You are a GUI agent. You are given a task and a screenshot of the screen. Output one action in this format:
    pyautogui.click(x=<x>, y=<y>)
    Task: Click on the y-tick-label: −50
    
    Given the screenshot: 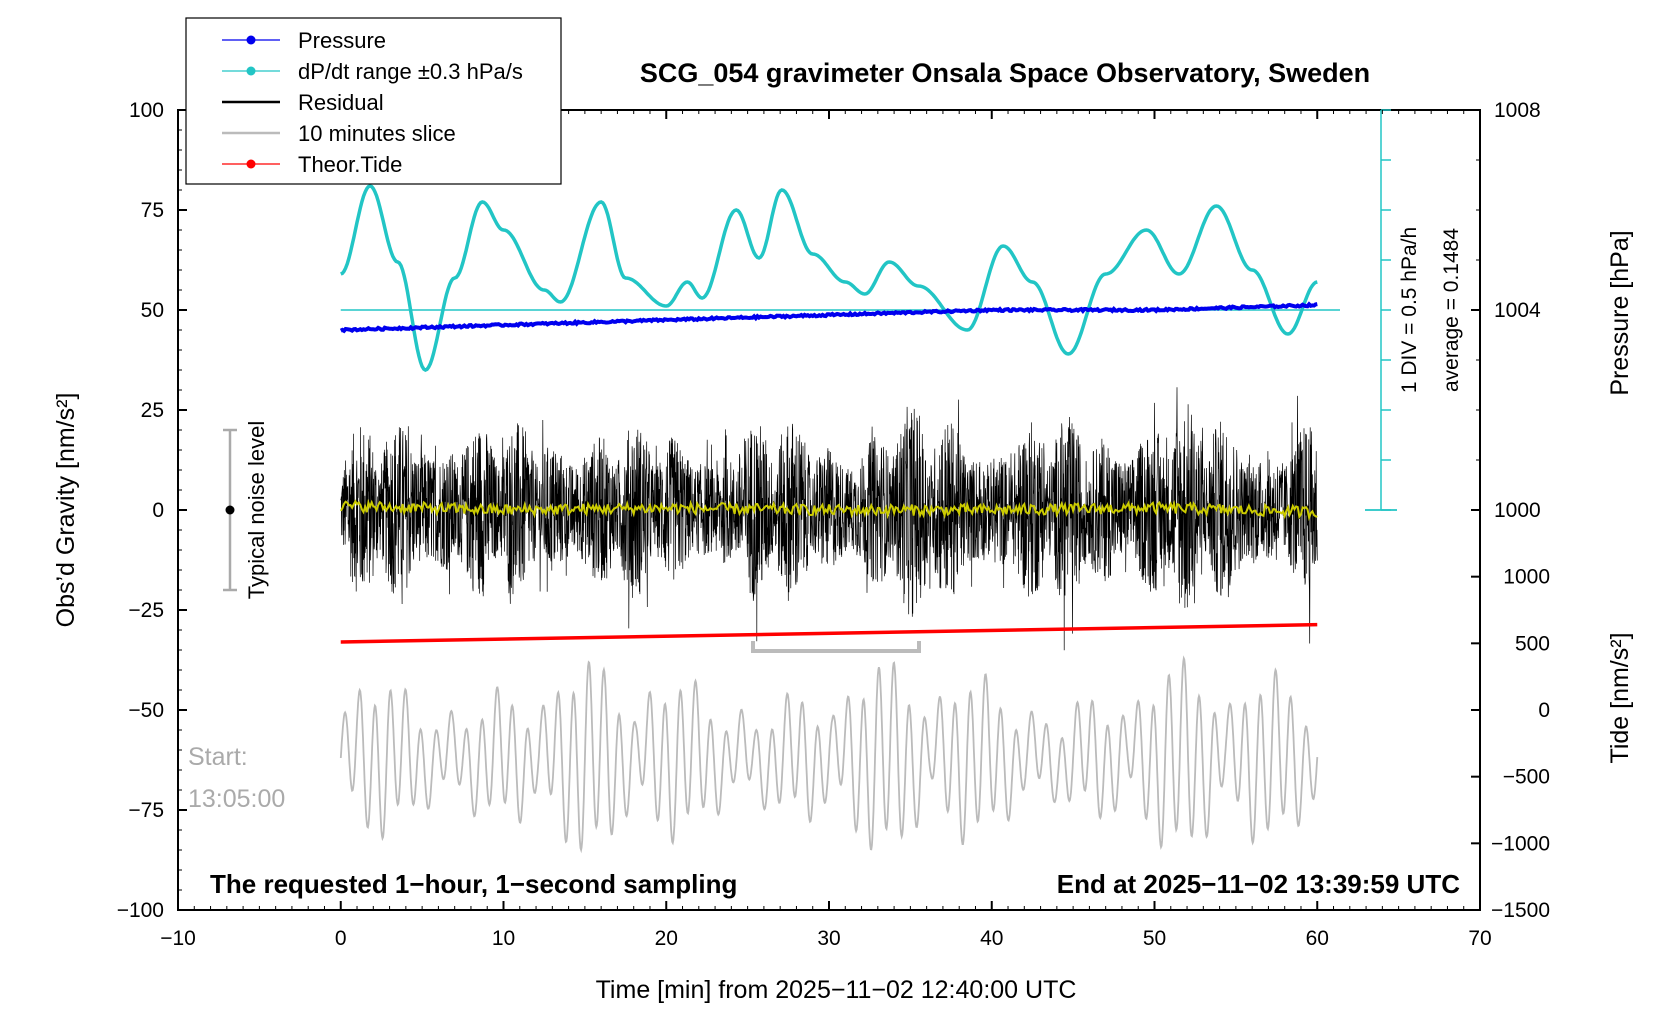 What is the action you would take?
    pyautogui.click(x=146, y=710)
    